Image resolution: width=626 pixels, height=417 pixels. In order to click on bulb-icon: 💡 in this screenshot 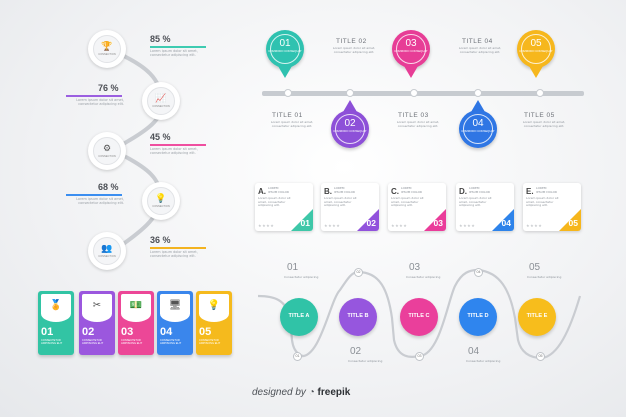, I will do `click(214, 305)`.